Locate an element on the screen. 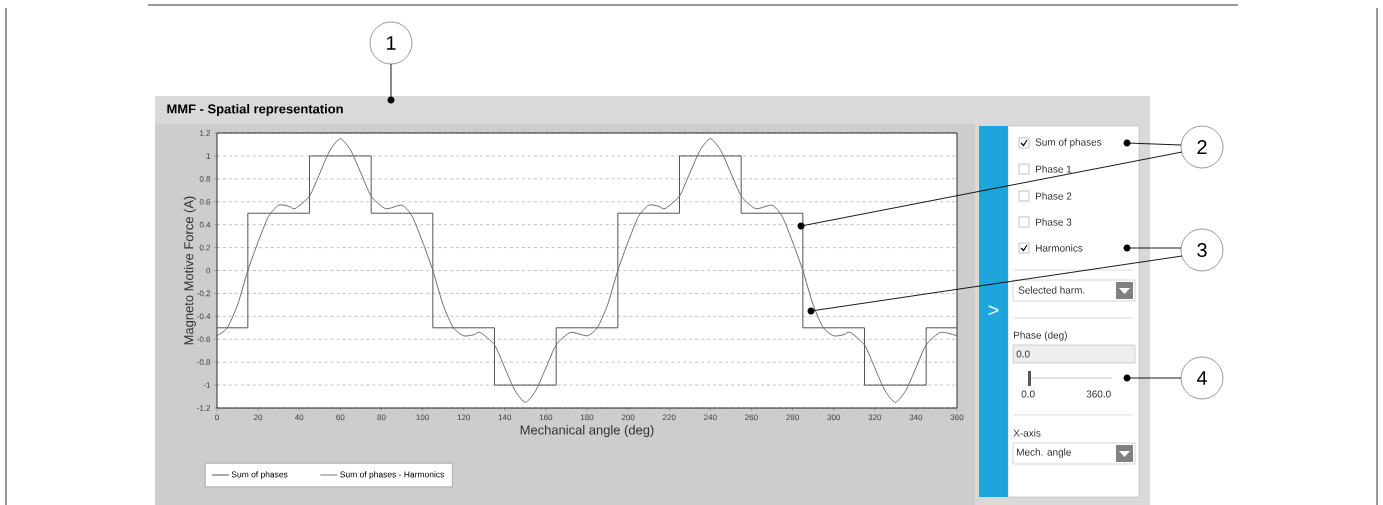 This screenshot has width=1383, height=505. chart-title: MMF - Spatial representation is located at coordinates (255, 110).